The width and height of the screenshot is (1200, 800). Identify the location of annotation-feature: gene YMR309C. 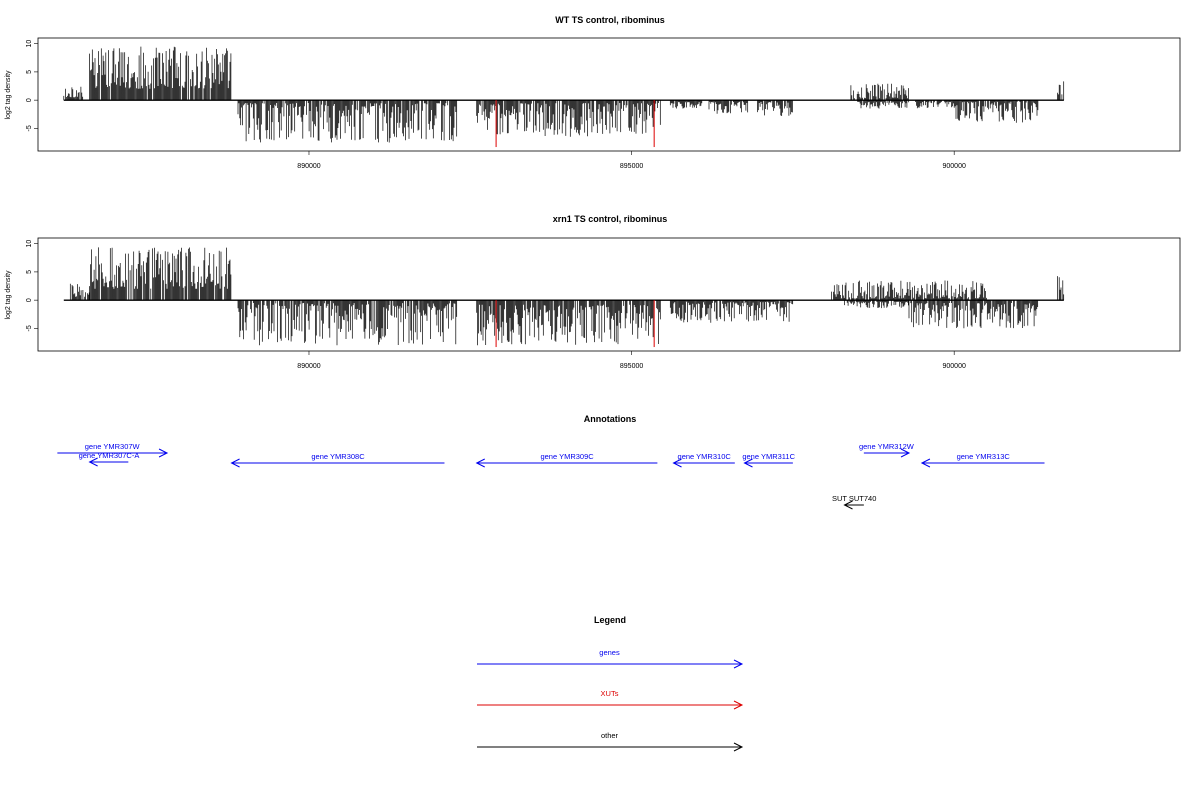
(566, 460).